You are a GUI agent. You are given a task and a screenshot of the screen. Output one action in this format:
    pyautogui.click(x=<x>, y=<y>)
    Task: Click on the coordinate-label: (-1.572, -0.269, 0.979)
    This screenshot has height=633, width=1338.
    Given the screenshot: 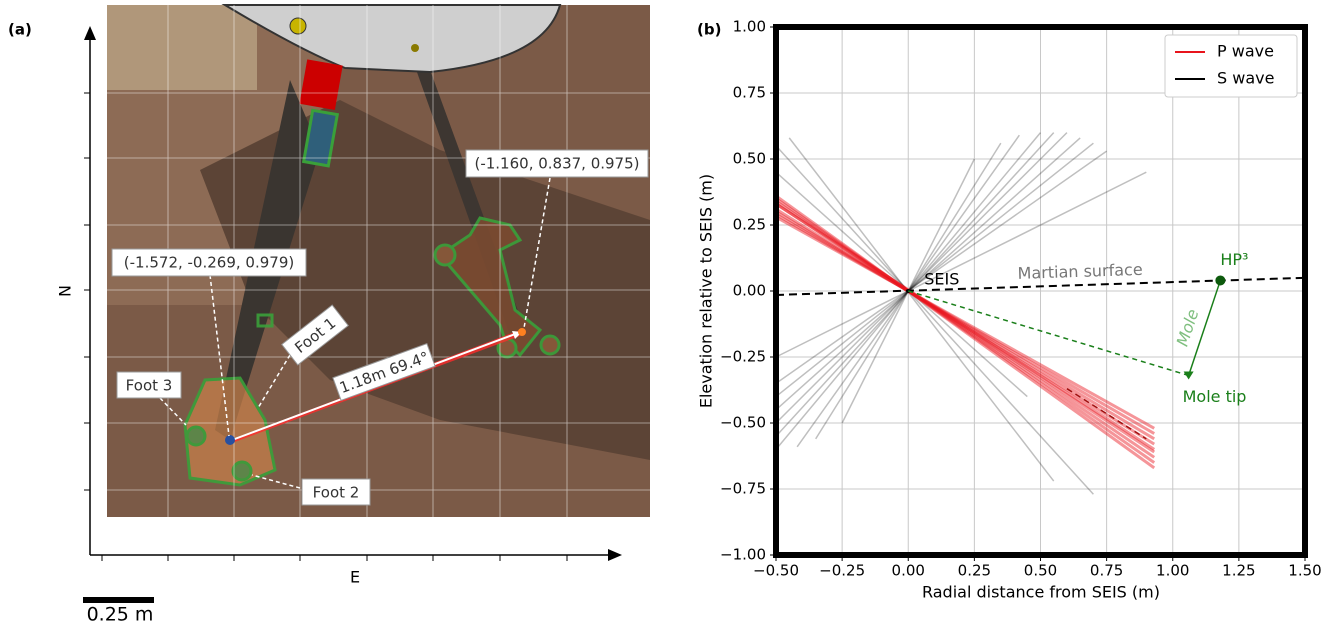 What is the action you would take?
    pyautogui.click(x=209, y=263)
    